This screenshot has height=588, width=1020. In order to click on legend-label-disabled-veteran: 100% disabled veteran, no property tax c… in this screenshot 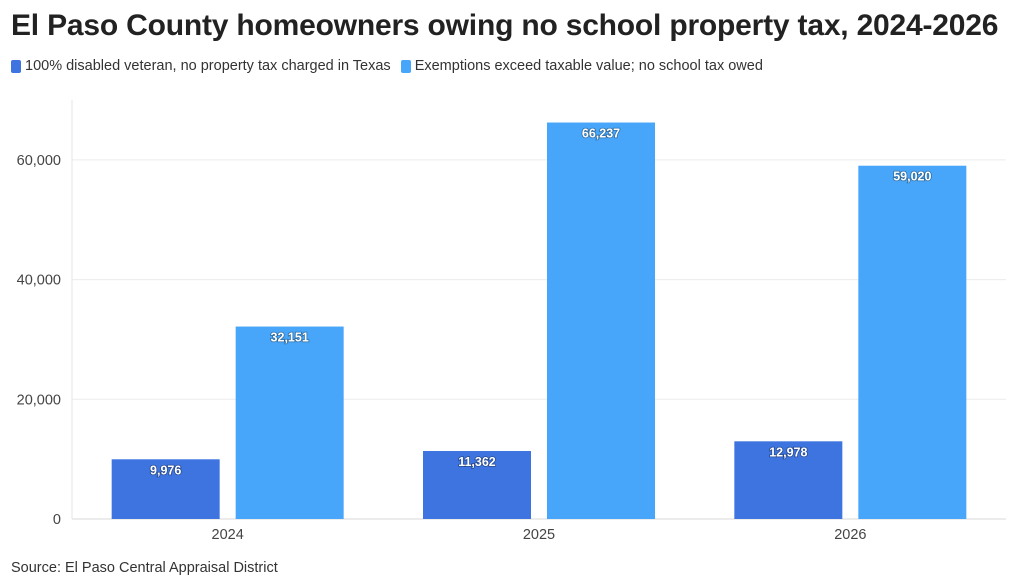, I will do `click(208, 66)`.